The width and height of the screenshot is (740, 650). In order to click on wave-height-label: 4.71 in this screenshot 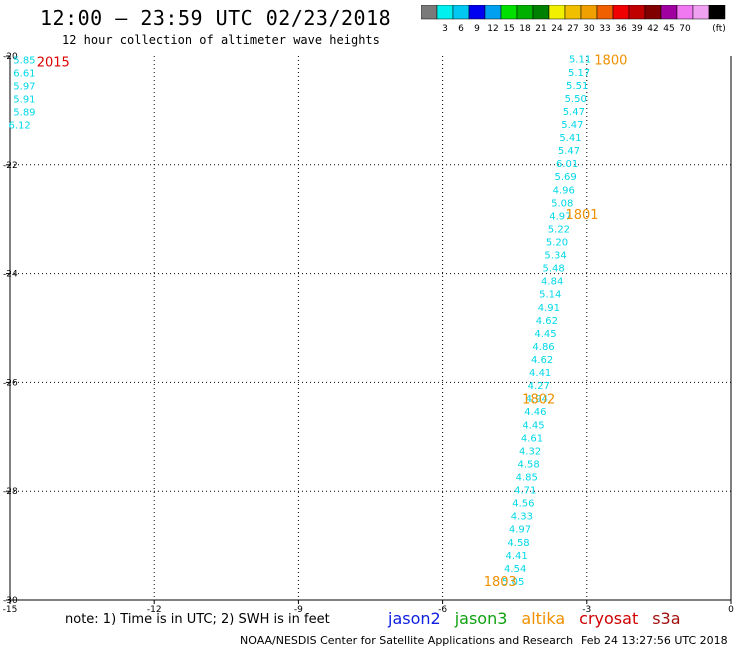, I will do `click(525, 491)`.